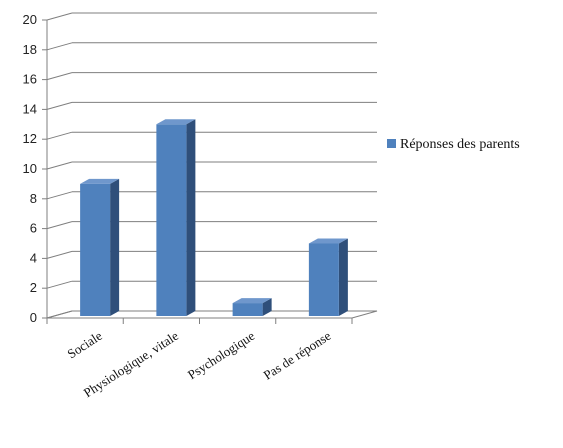  I want to click on y-tick-label: 16, so click(30, 79).